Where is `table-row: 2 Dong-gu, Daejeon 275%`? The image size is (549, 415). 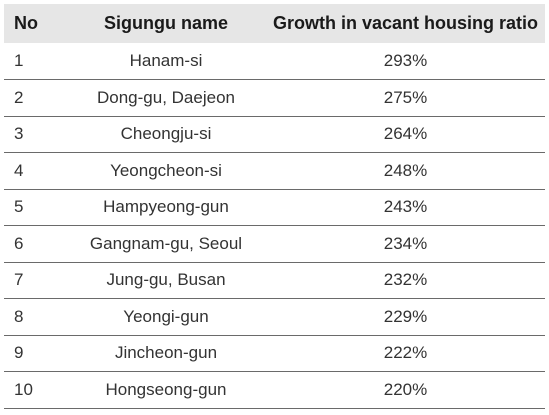 table-row: 2 Dong-gu, Daejeon 275% is located at coordinates (274, 98).